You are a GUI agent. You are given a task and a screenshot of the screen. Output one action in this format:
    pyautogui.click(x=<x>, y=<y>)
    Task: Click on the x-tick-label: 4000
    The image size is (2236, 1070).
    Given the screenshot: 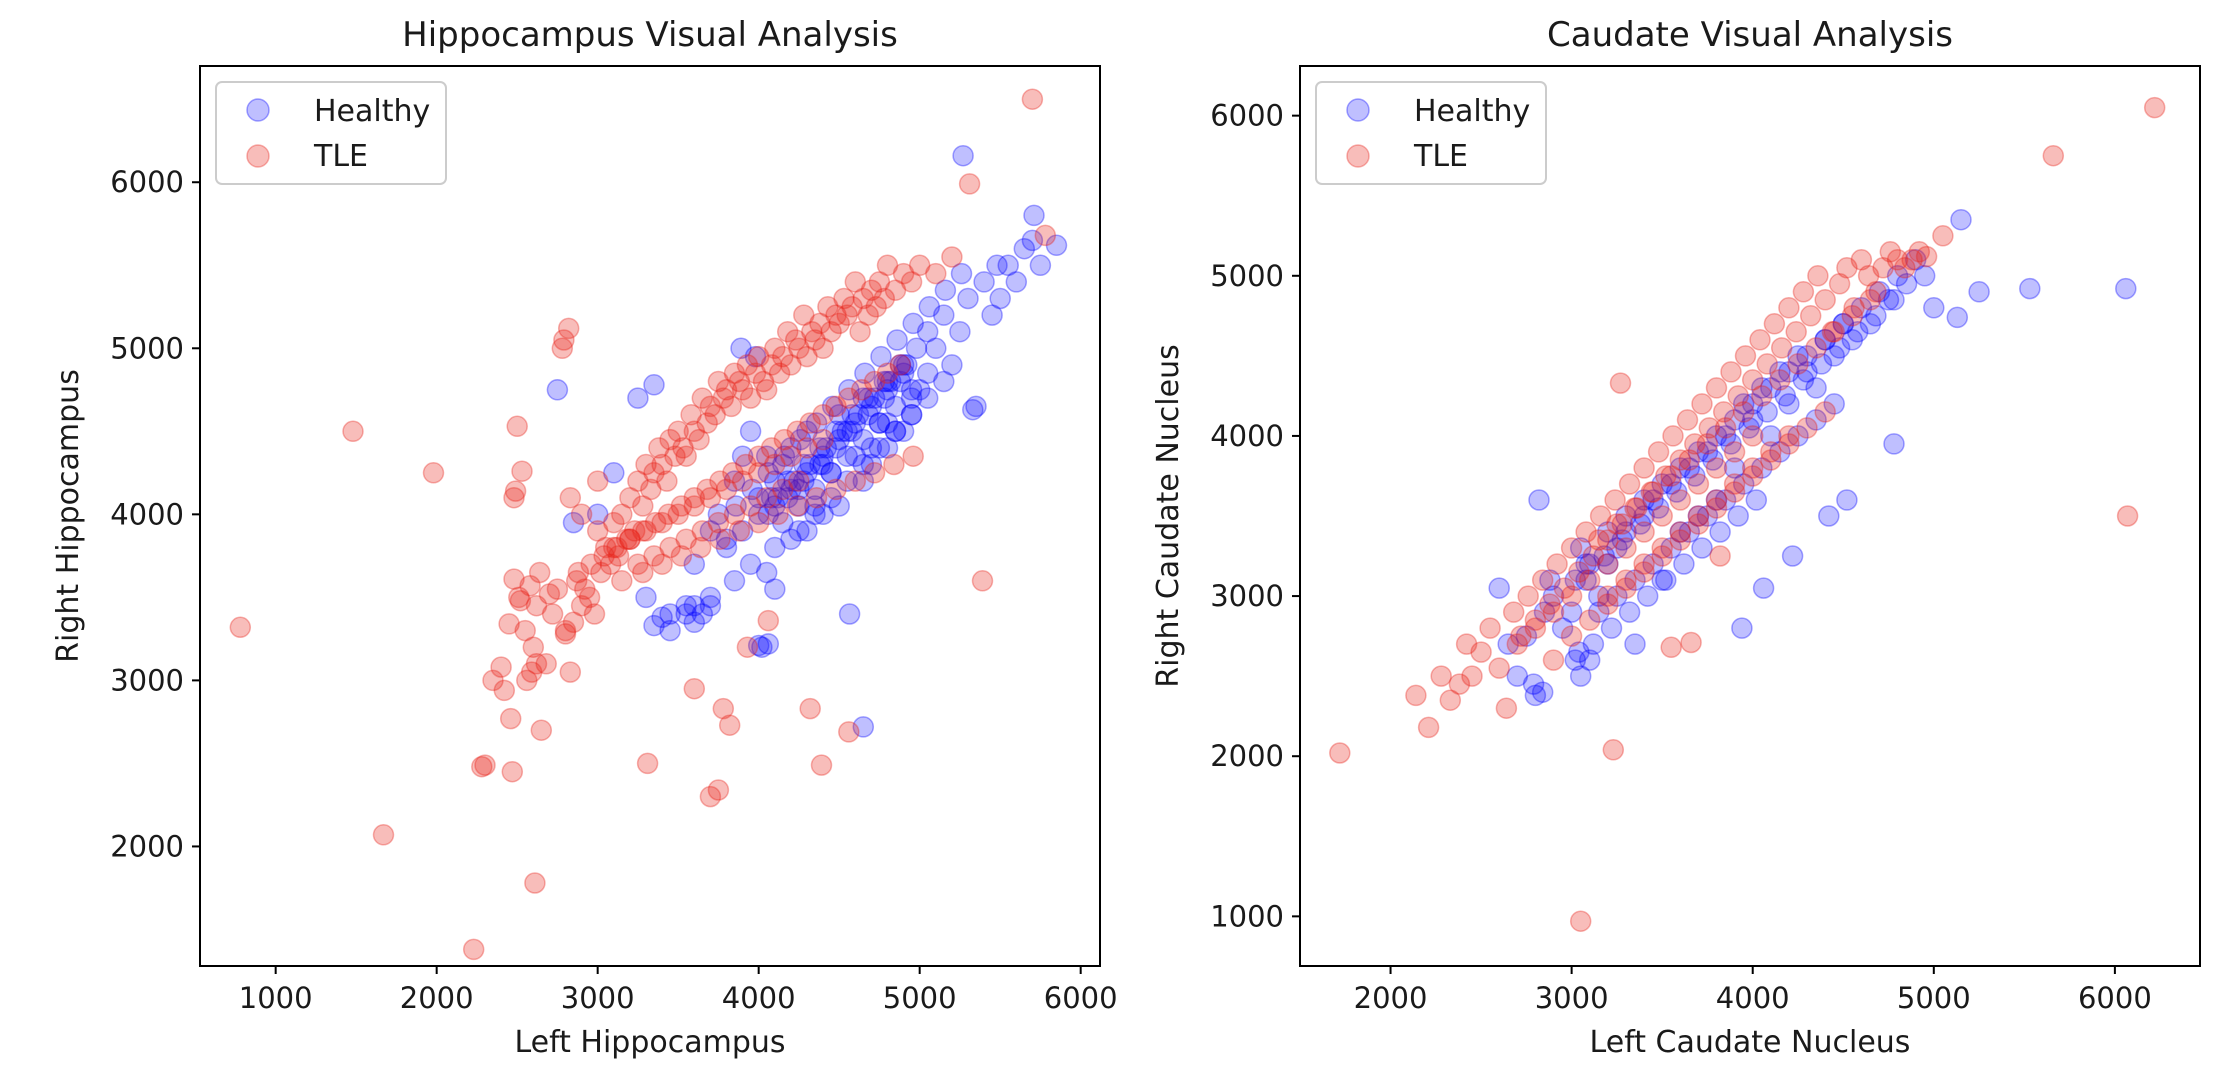 What is the action you would take?
    pyautogui.click(x=759, y=998)
    